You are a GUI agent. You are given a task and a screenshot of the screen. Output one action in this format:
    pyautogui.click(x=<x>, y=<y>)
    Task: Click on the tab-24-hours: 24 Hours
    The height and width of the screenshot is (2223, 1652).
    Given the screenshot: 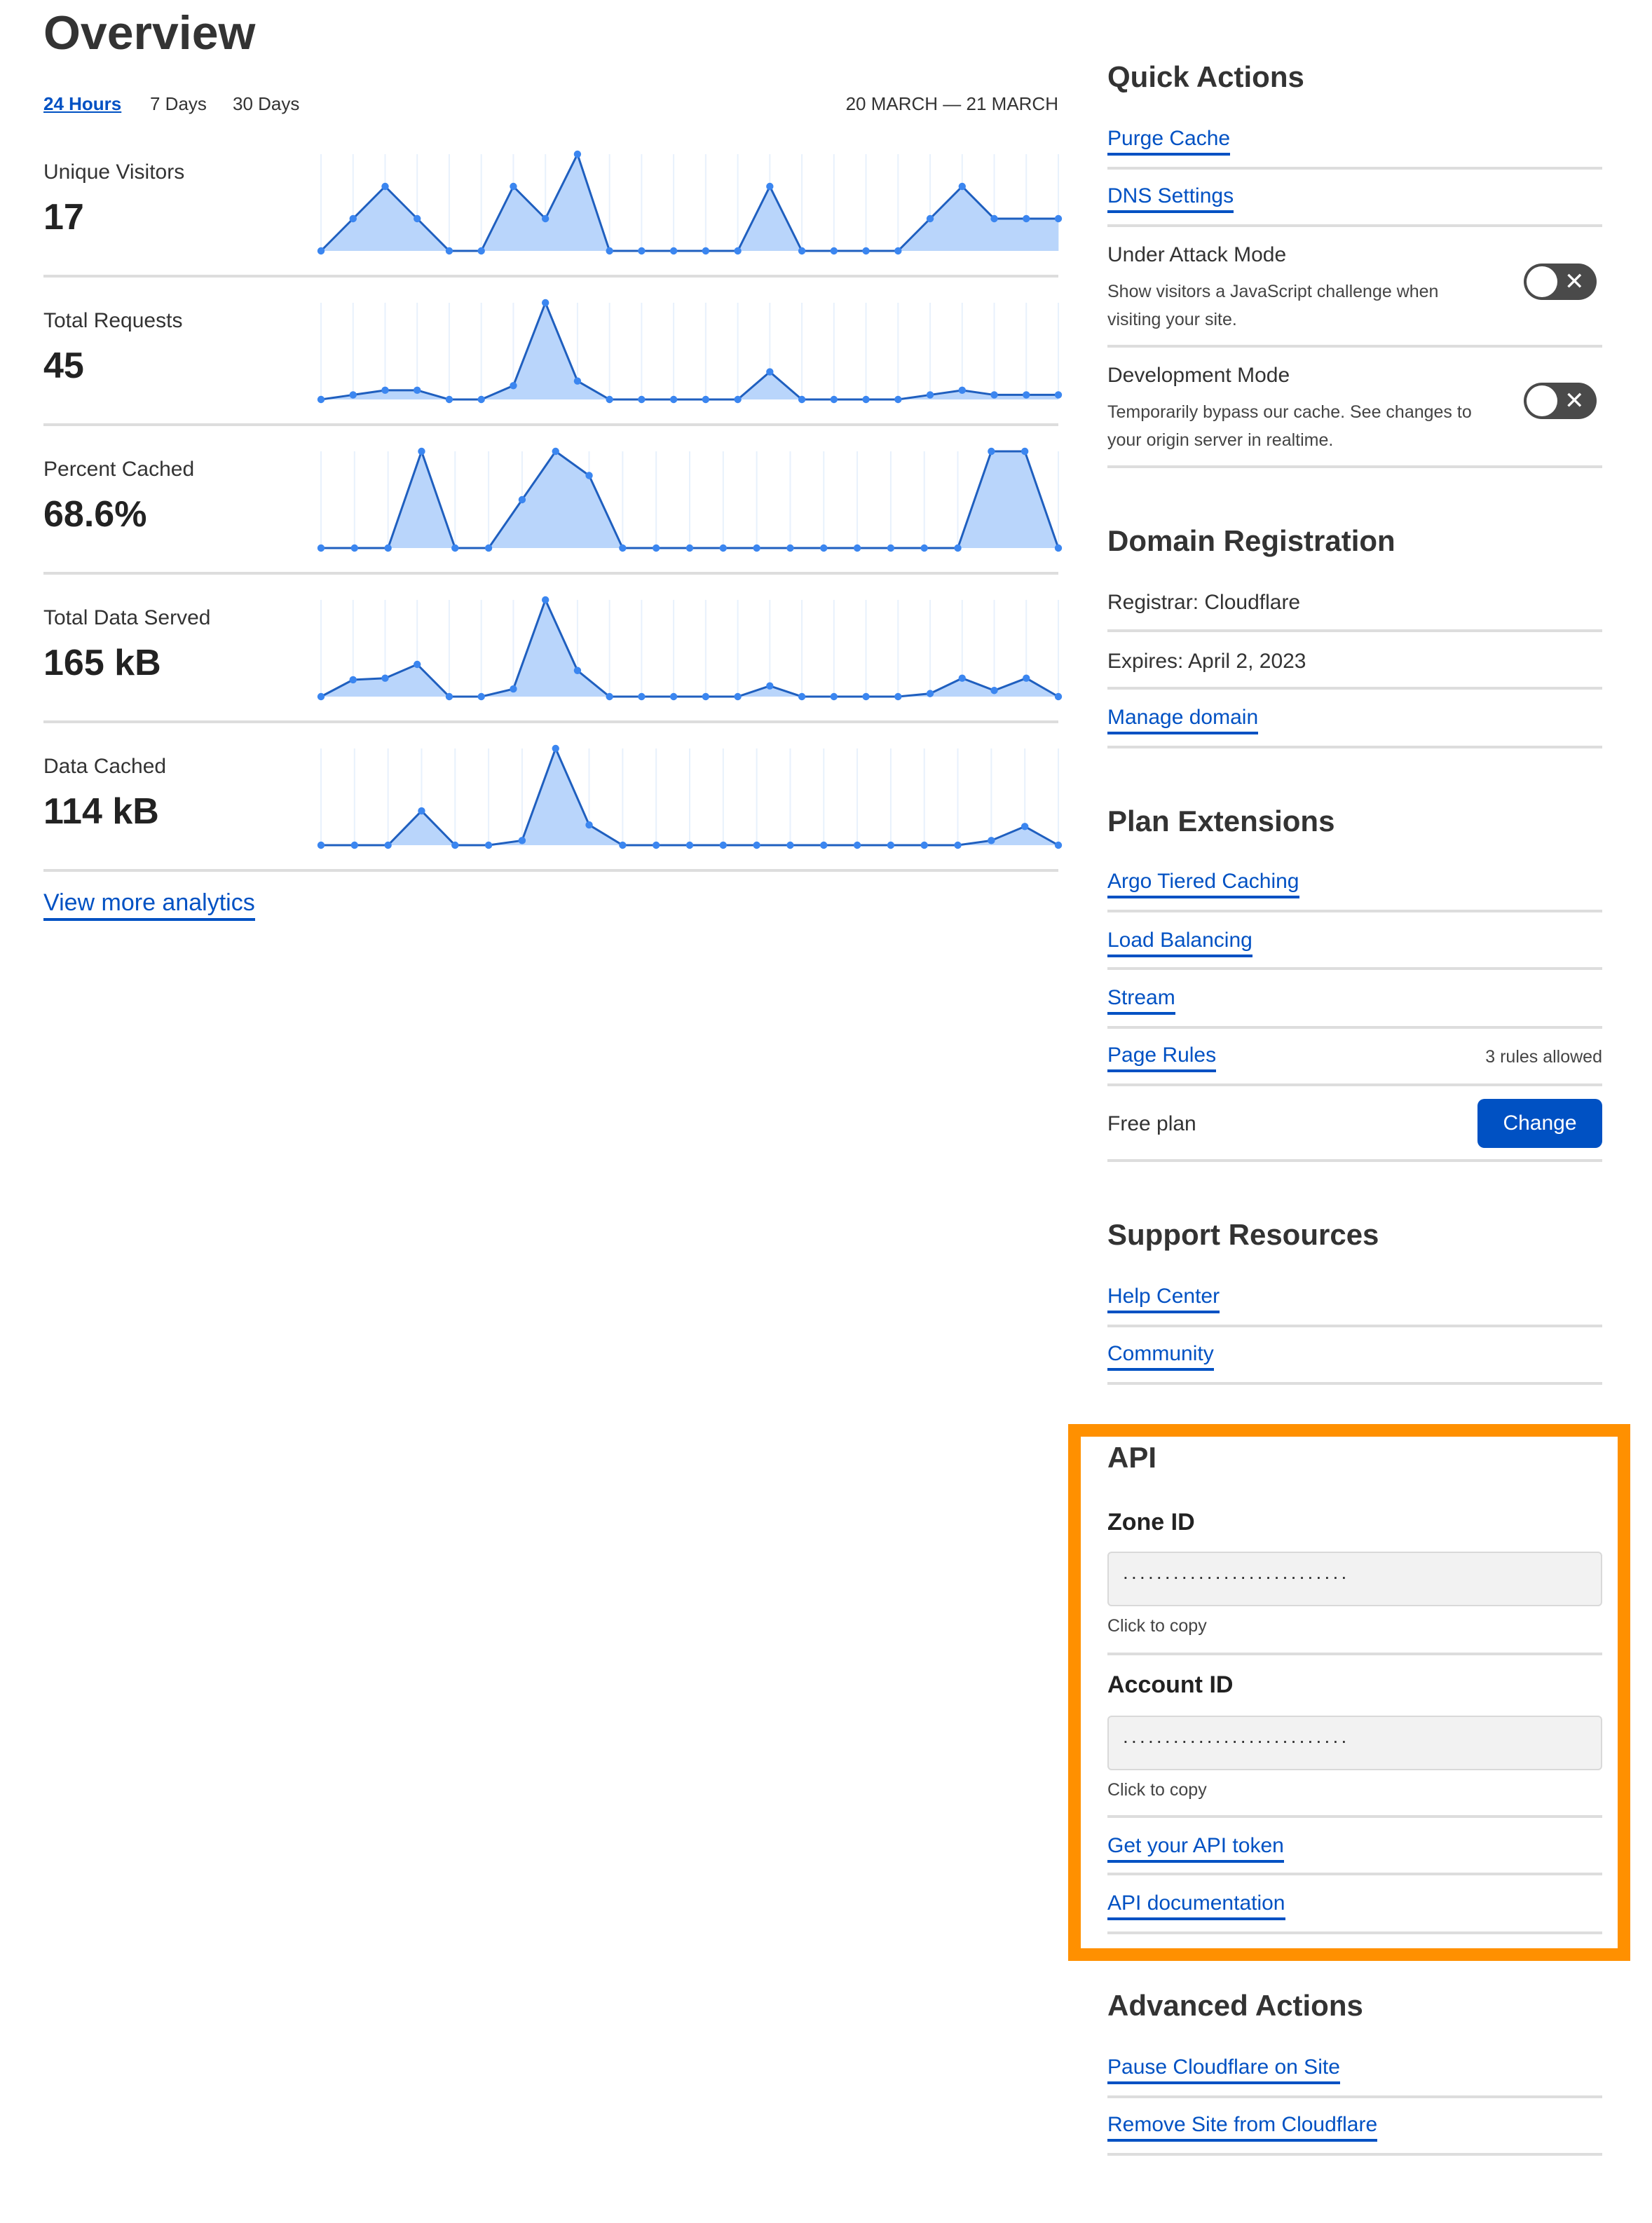 What is the action you would take?
    pyautogui.click(x=83, y=103)
    